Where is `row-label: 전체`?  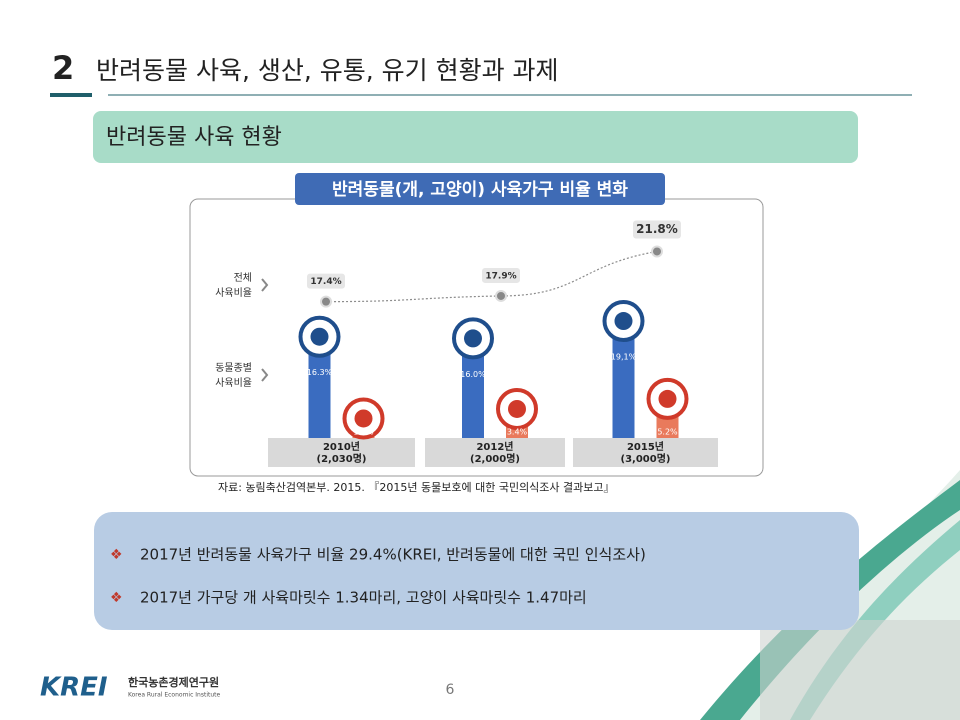 row-label: 전체 is located at coordinates (243, 278).